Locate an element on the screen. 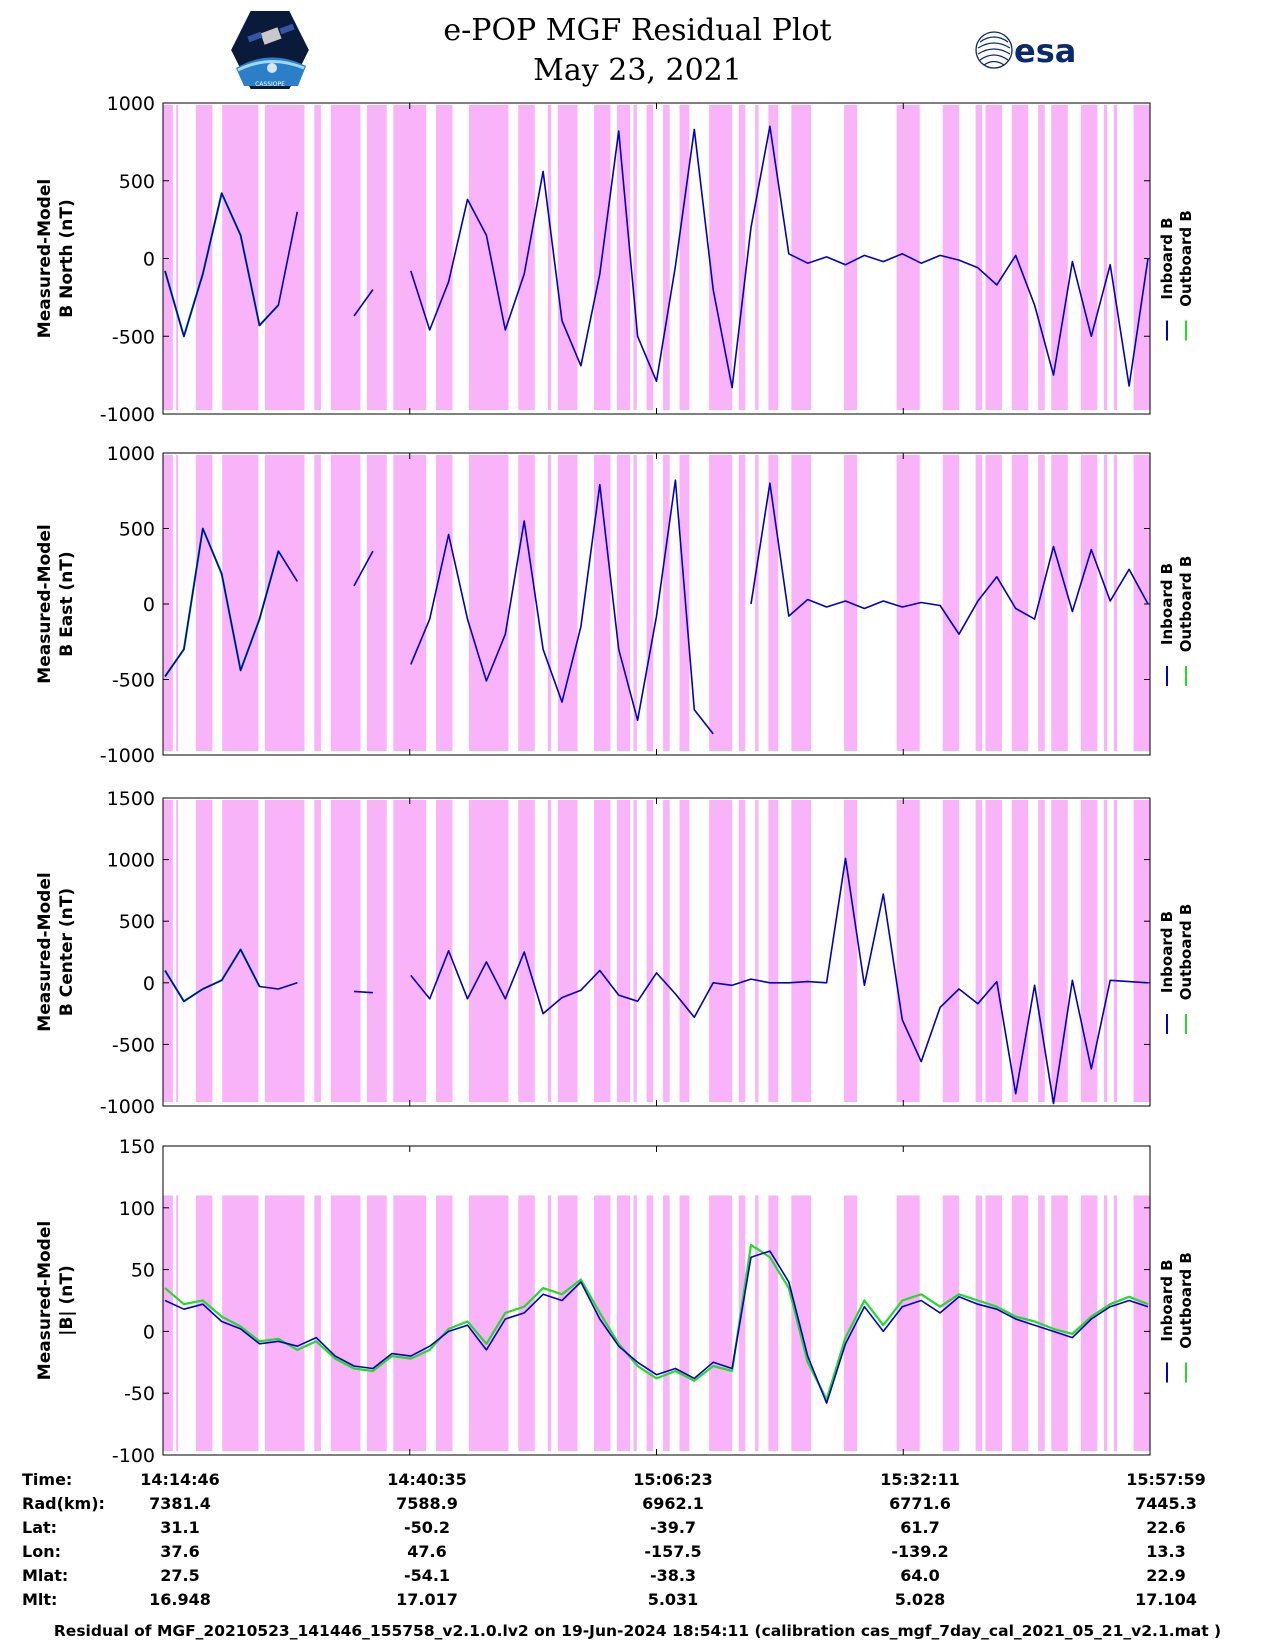 The height and width of the screenshot is (1650, 1275). esa-logo-icon: esa is located at coordinates (1025, 50).